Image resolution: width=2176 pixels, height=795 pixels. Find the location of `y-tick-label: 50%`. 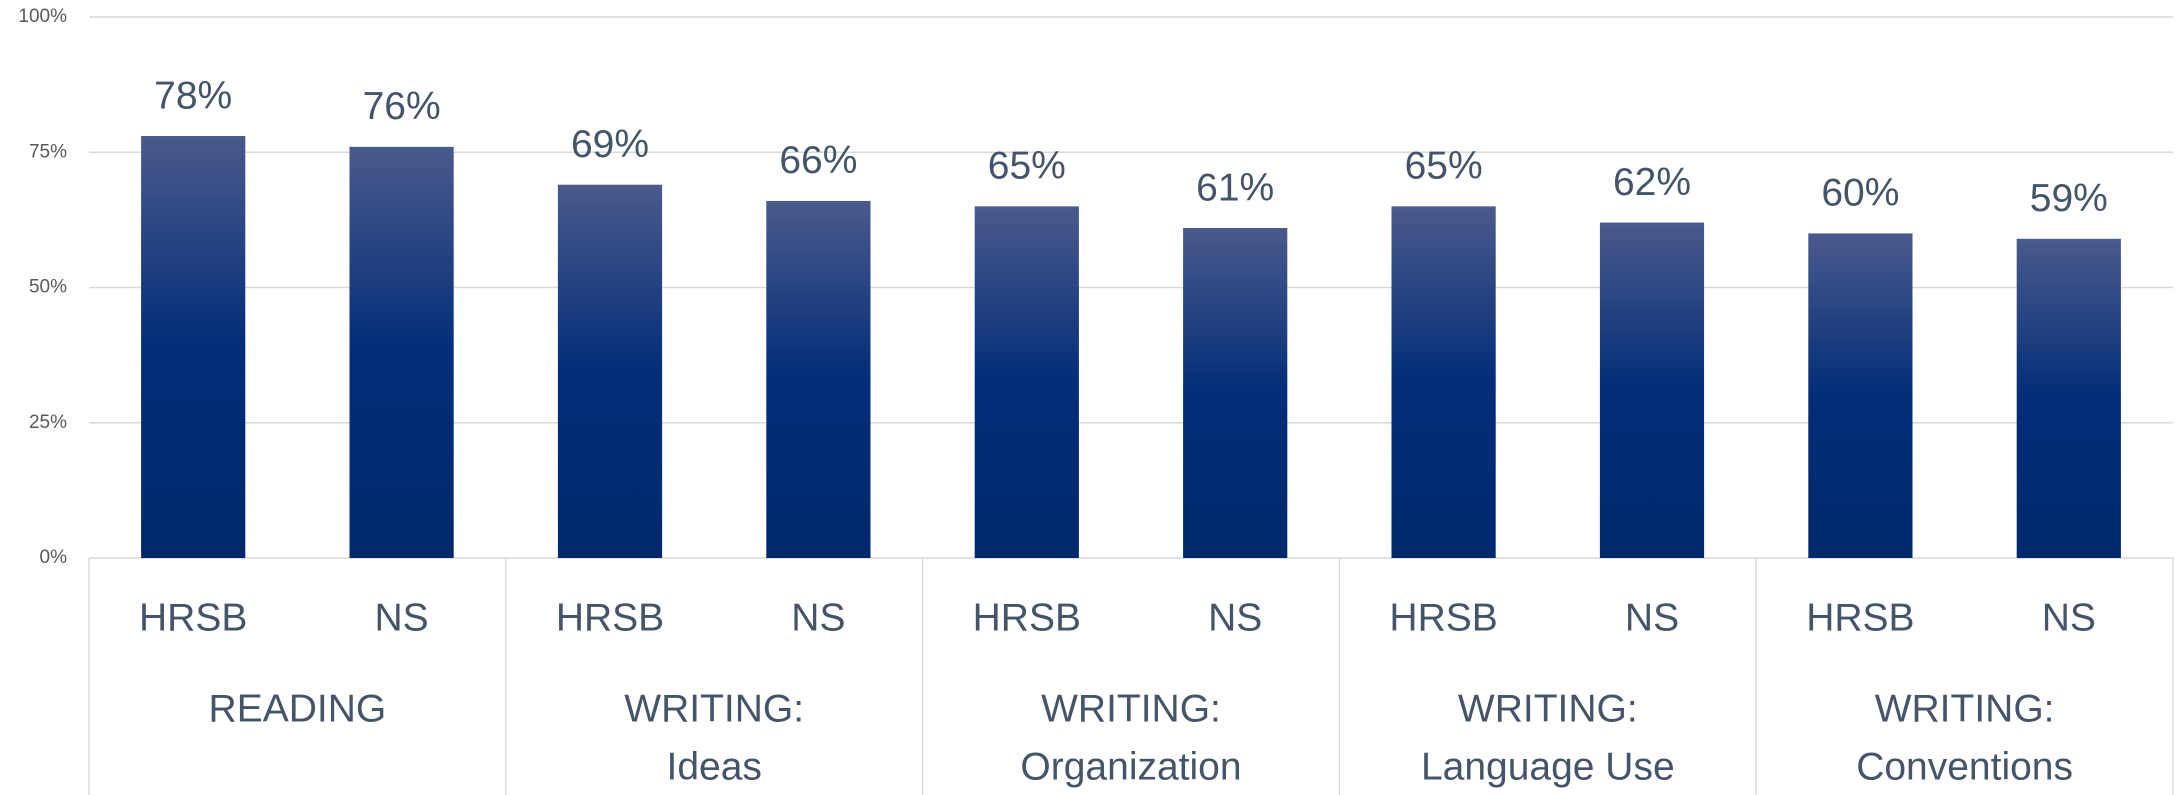

y-tick-label: 50% is located at coordinates (48, 287).